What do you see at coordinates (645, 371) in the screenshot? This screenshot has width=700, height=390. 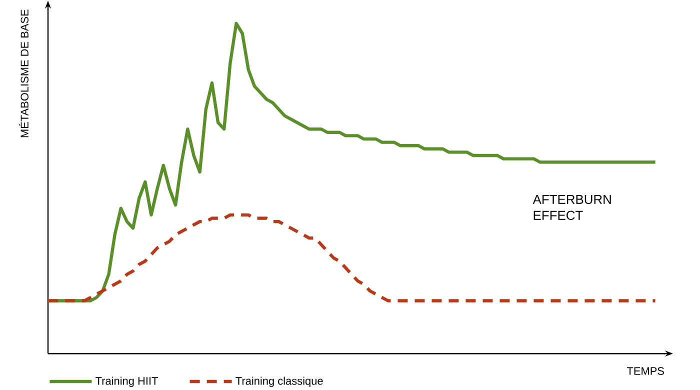 I see `x-axis-title: TEMPS` at bounding box center [645, 371].